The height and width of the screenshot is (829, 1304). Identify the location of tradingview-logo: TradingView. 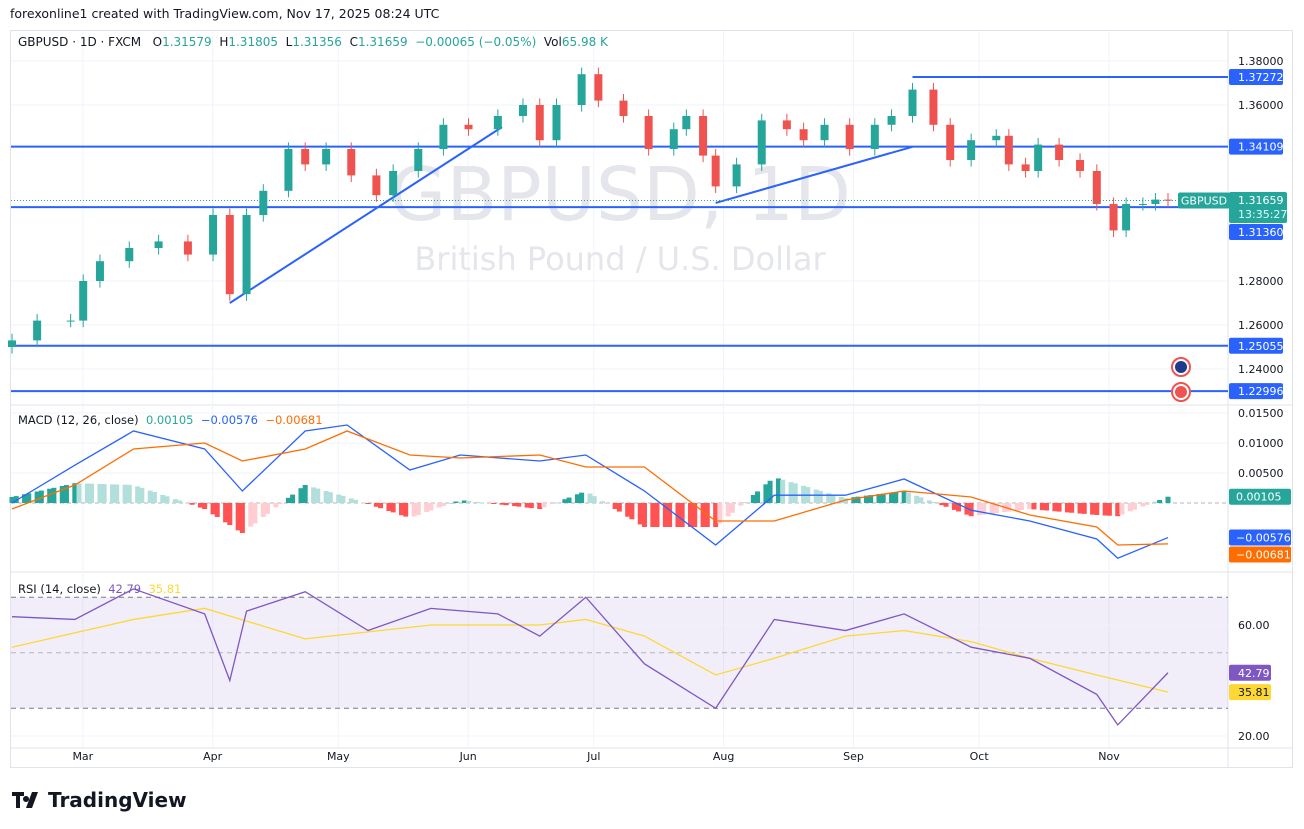
(99, 800).